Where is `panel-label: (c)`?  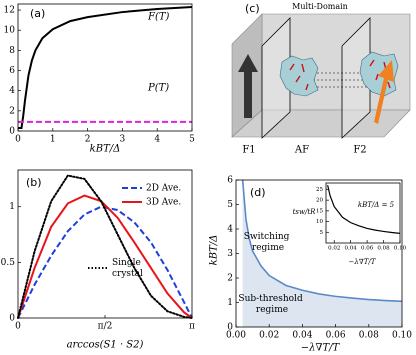
panel-label: (c) is located at coordinates (252, 8).